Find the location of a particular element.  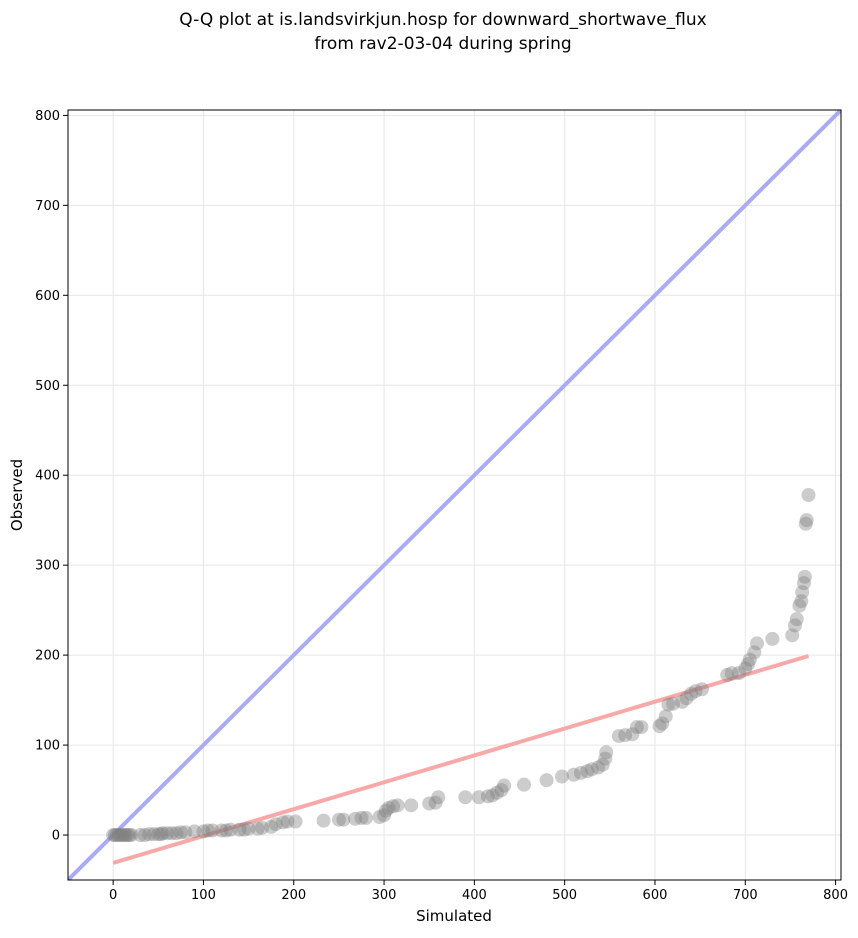

y-tick-label: 800 is located at coordinates (47, 116).